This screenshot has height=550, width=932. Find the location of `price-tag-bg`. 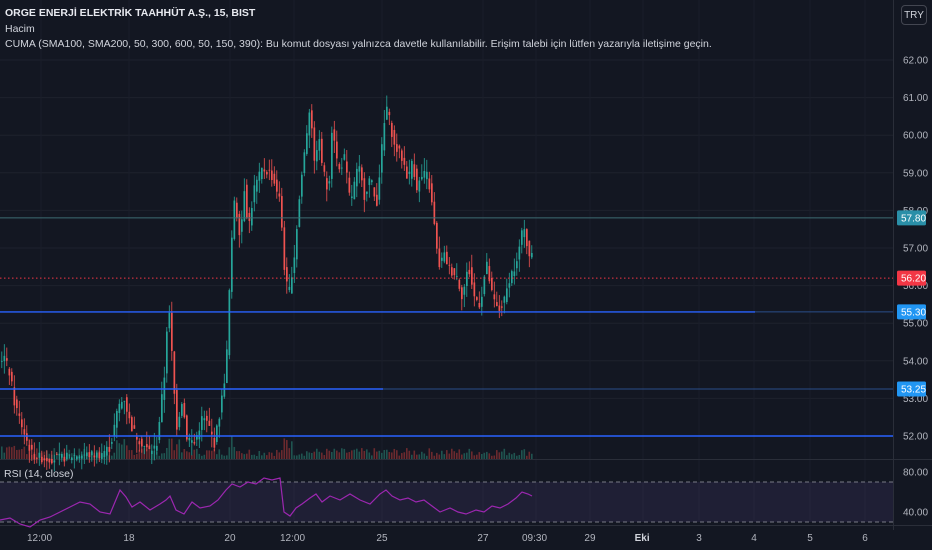

price-tag-bg is located at coordinates (911, 389).